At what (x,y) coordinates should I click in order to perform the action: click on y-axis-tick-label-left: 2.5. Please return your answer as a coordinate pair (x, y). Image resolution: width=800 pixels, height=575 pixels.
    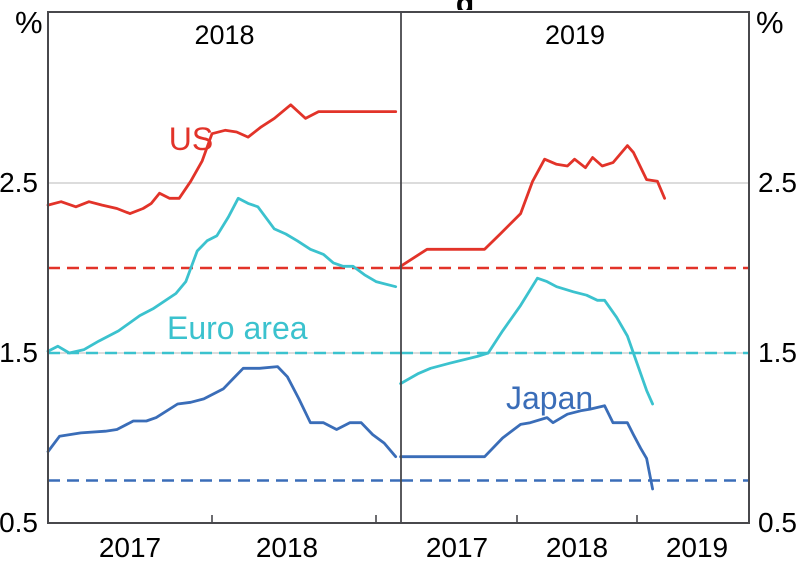
    Looking at the image, I should click on (19, 182).